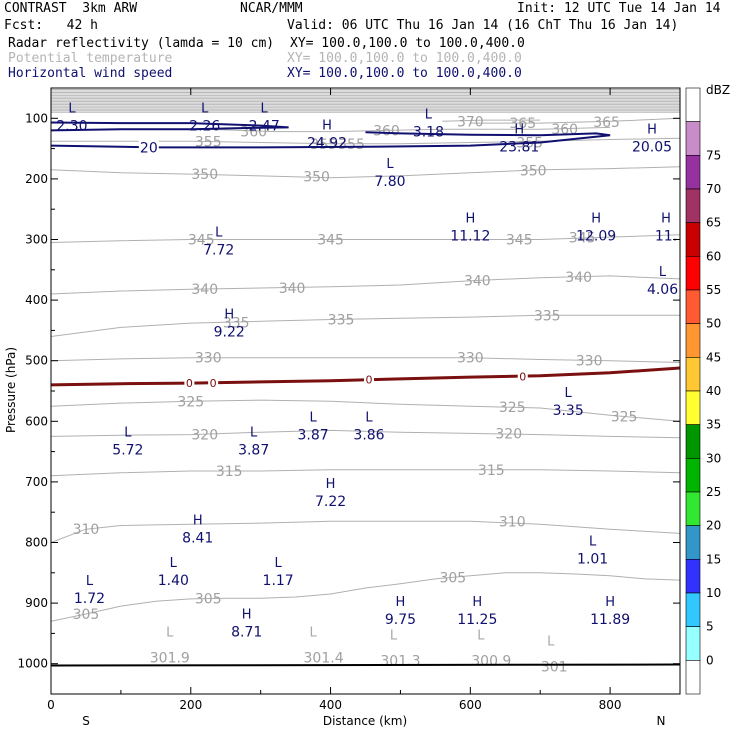  What do you see at coordinates (519, 148) in the screenshot?
I see `extremum-value: 23.81` at bounding box center [519, 148].